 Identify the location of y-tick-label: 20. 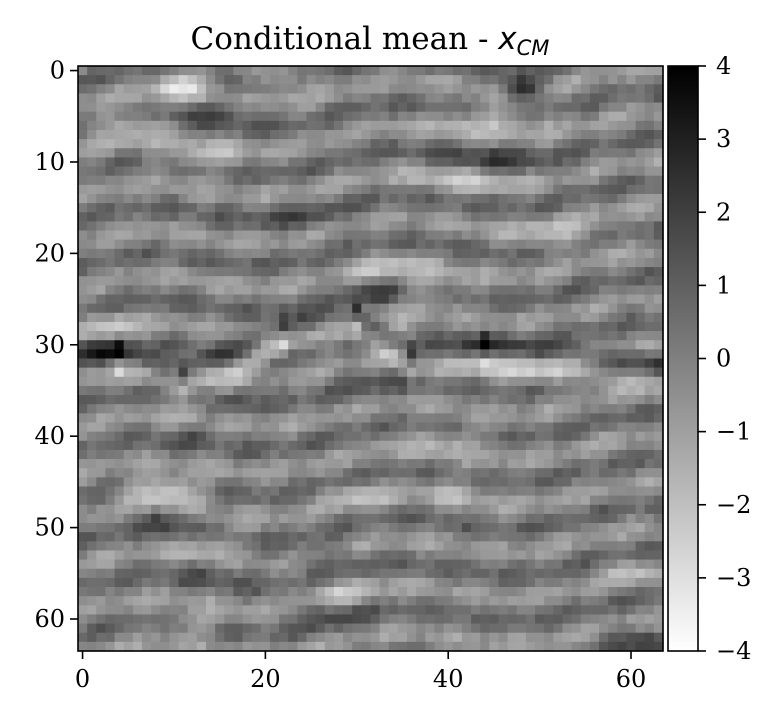
(49, 253).